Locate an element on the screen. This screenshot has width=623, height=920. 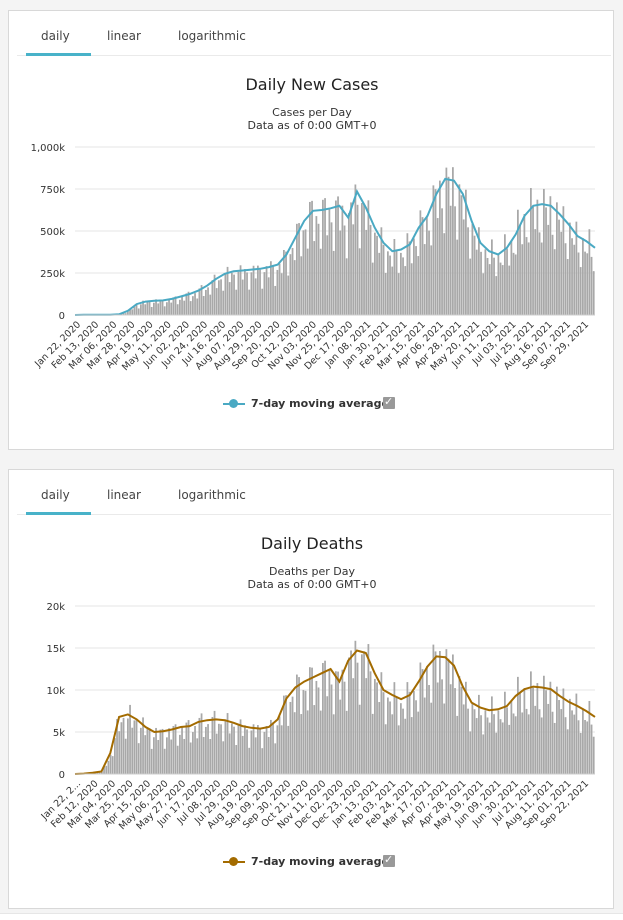
deaths-legend: 7-day moving average ✓ is located at coordinates (312, 863).